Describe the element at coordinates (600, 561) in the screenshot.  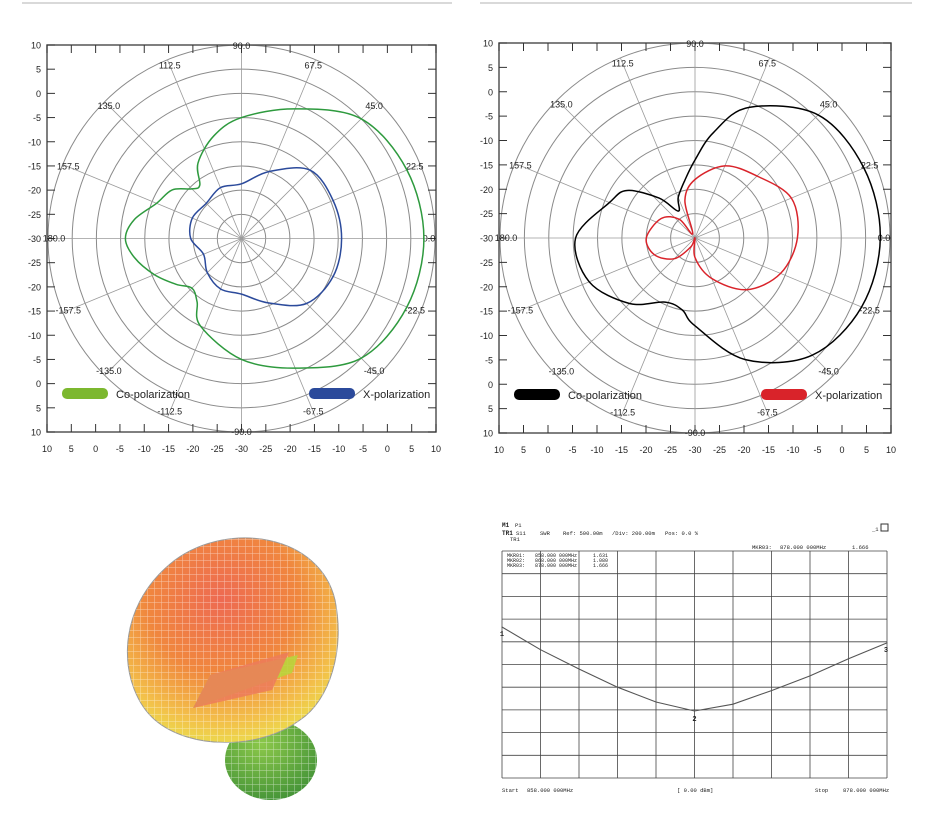
I see `marker-table-value: 1.080` at that location.